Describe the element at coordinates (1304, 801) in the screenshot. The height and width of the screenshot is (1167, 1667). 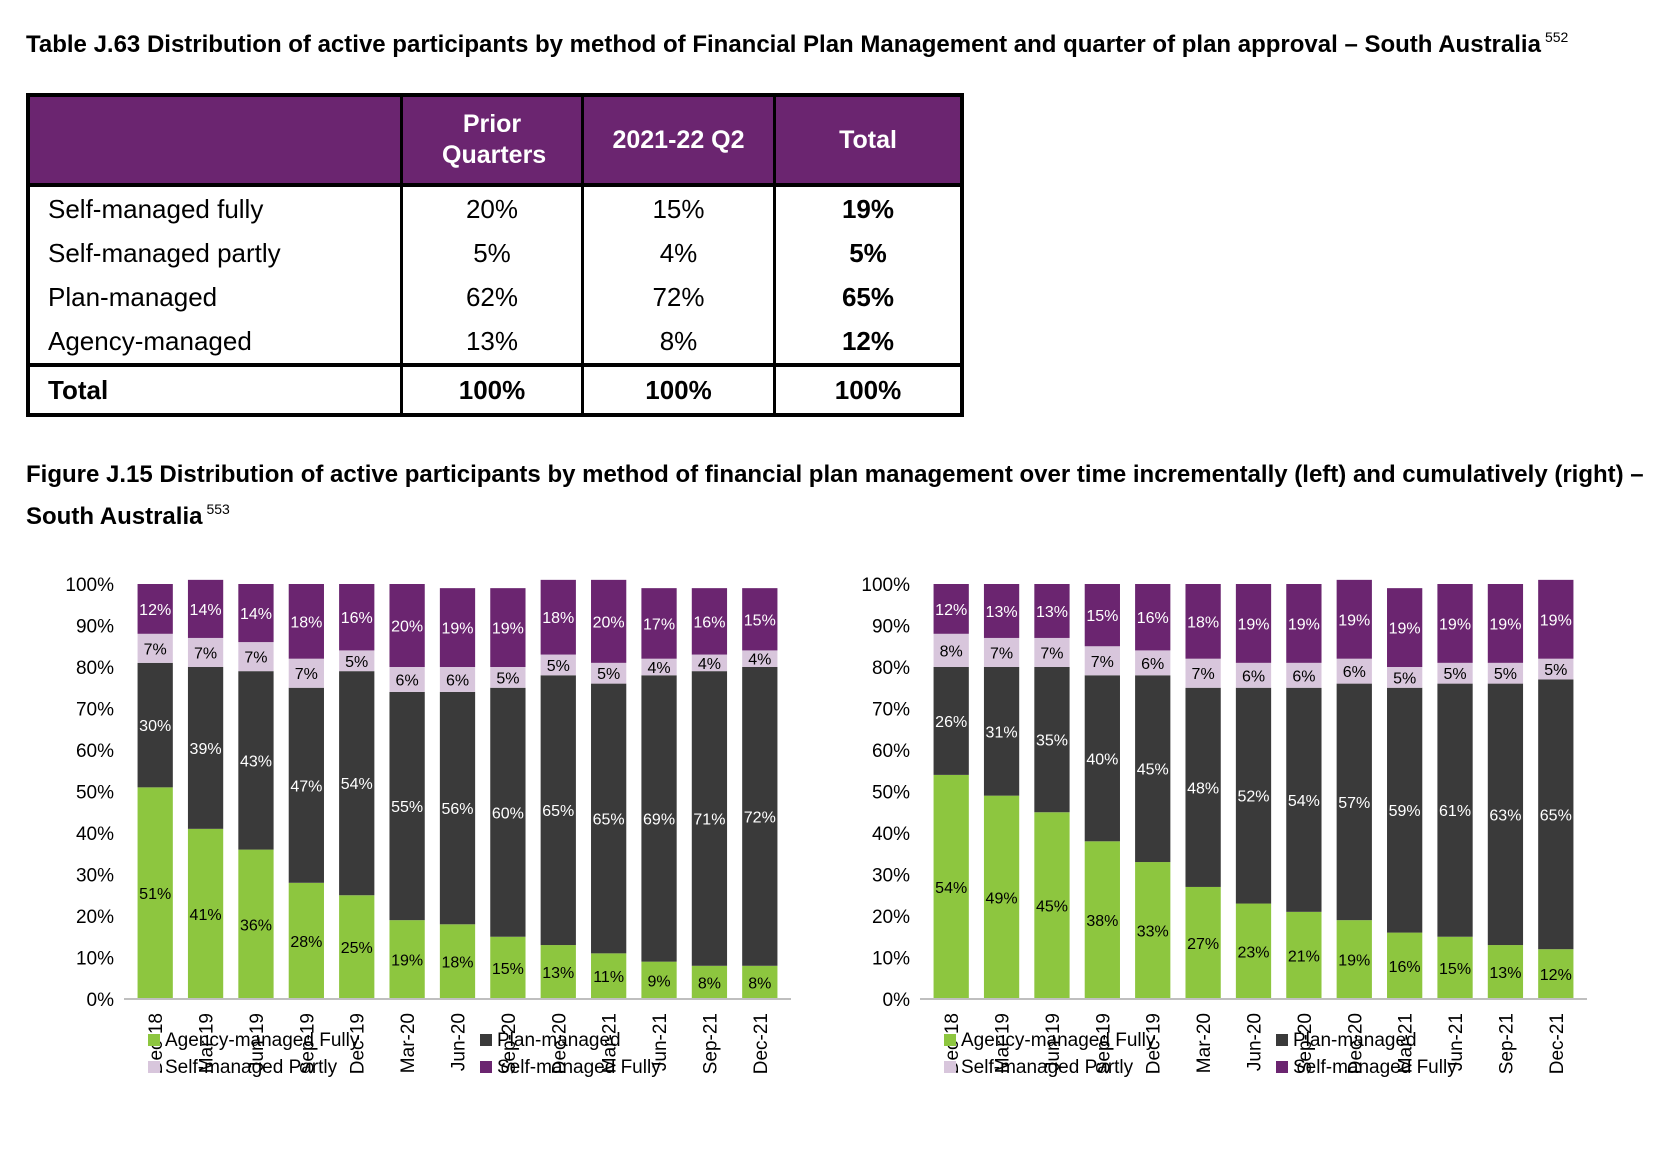
I see `data-label: 54%` at that location.